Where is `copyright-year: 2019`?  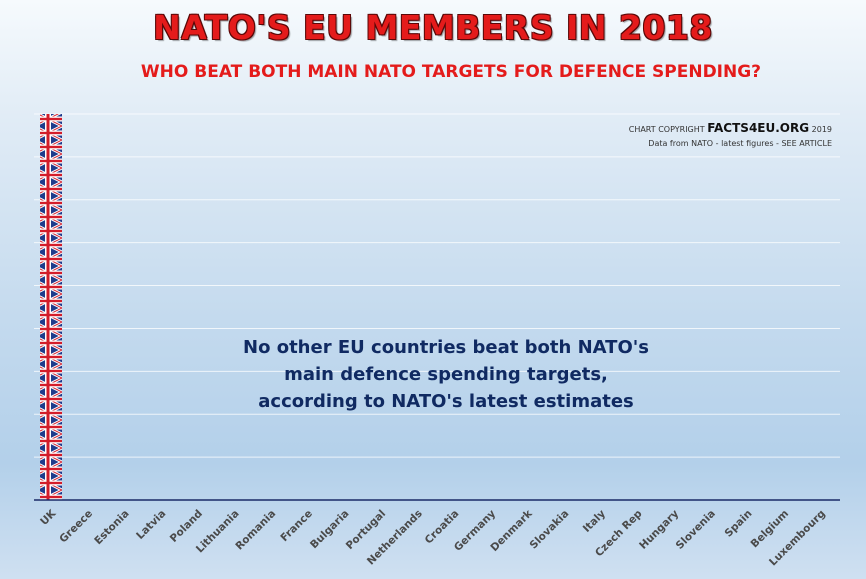
copyright-year: 2019 is located at coordinates (821, 129).